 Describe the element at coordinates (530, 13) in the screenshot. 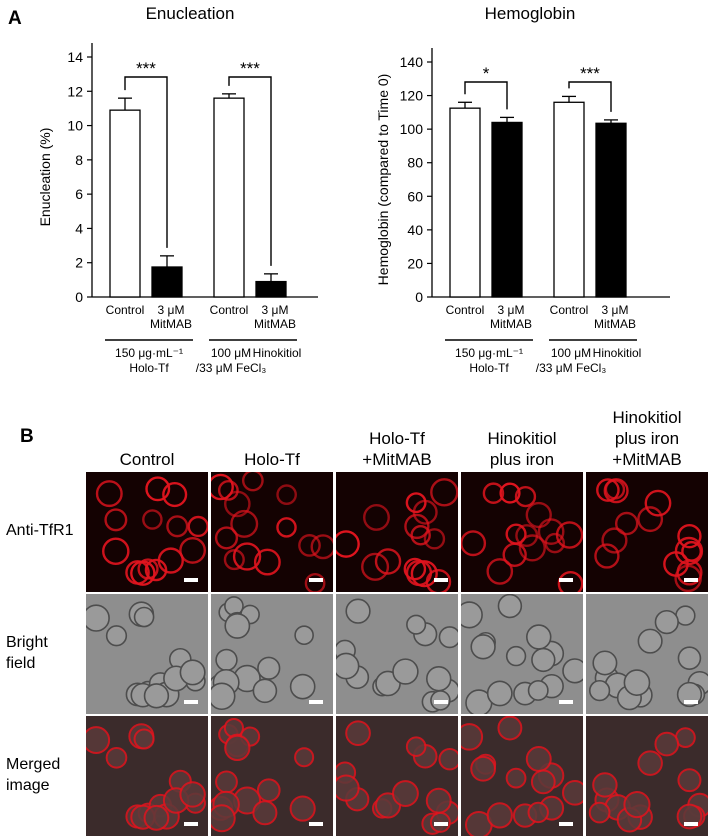

I see `chart-title: Hemoglobin` at that location.